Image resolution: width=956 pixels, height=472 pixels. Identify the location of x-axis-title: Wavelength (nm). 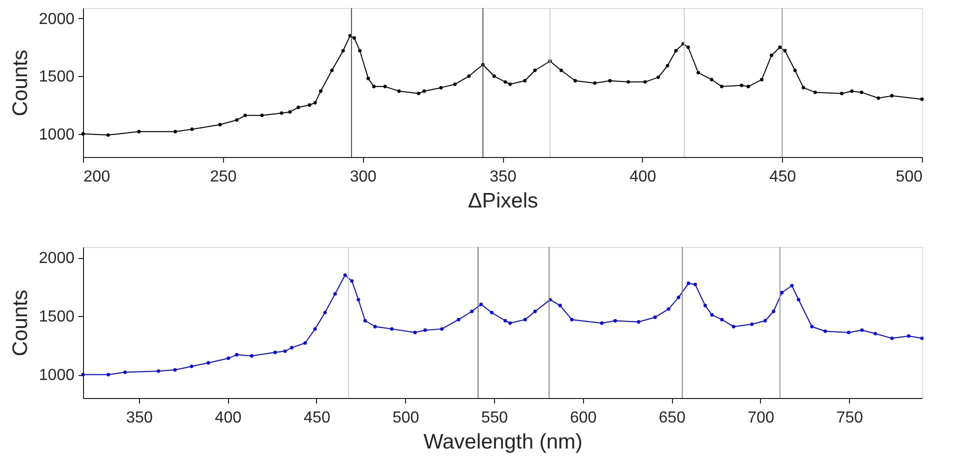
(503, 442).